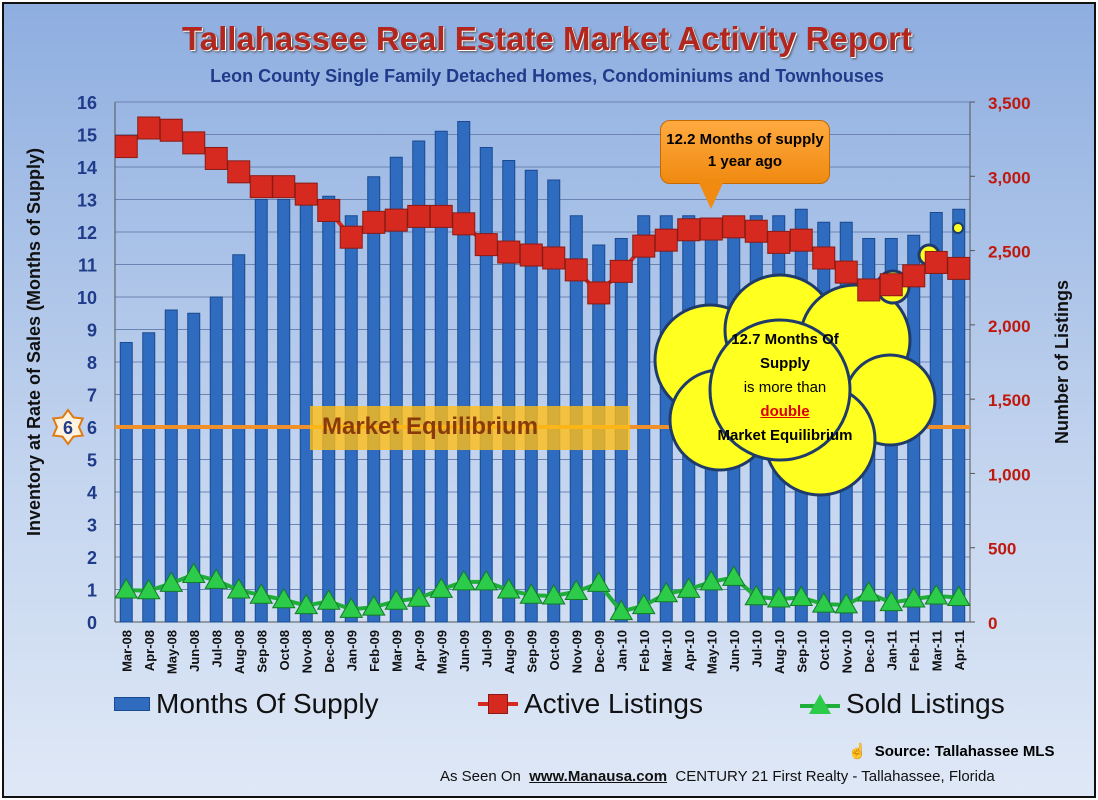  I want to click on x-tick-label: Apr-10, so click(689, 650).